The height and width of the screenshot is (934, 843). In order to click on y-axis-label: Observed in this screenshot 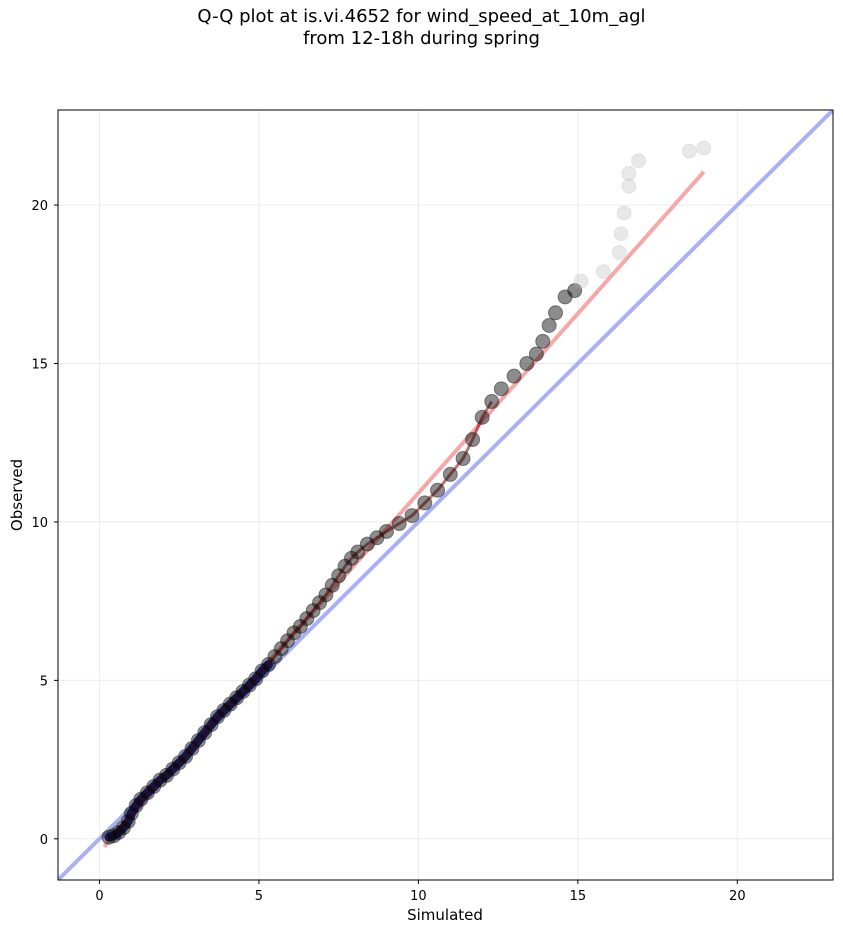, I will do `click(17, 495)`.